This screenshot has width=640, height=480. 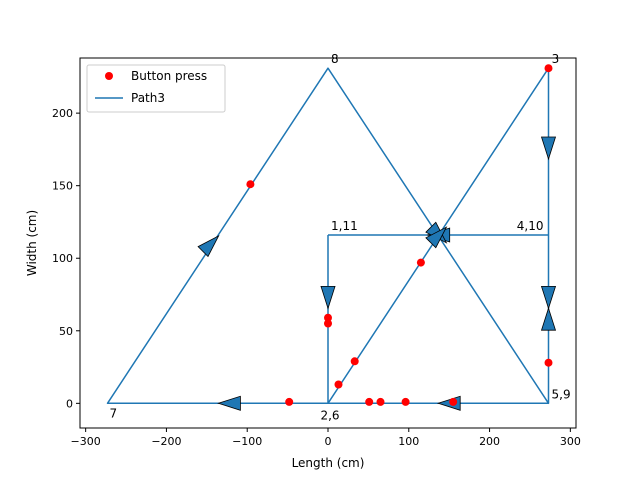 I want to click on node-label: 1,11, so click(x=344, y=226).